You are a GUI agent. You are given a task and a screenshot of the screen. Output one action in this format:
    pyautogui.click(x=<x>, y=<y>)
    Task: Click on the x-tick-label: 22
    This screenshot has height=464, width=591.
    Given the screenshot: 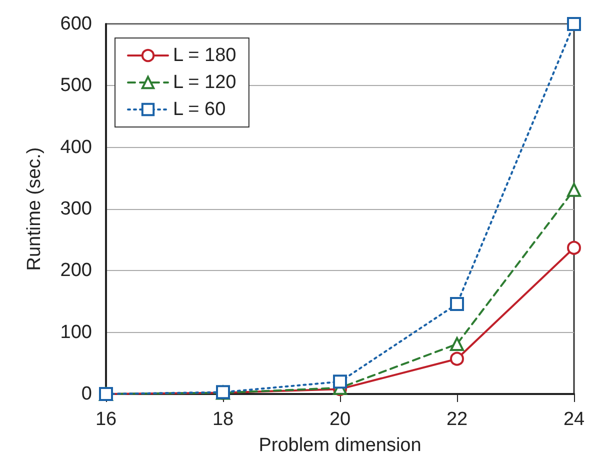 What is the action you would take?
    pyautogui.click(x=457, y=419)
    